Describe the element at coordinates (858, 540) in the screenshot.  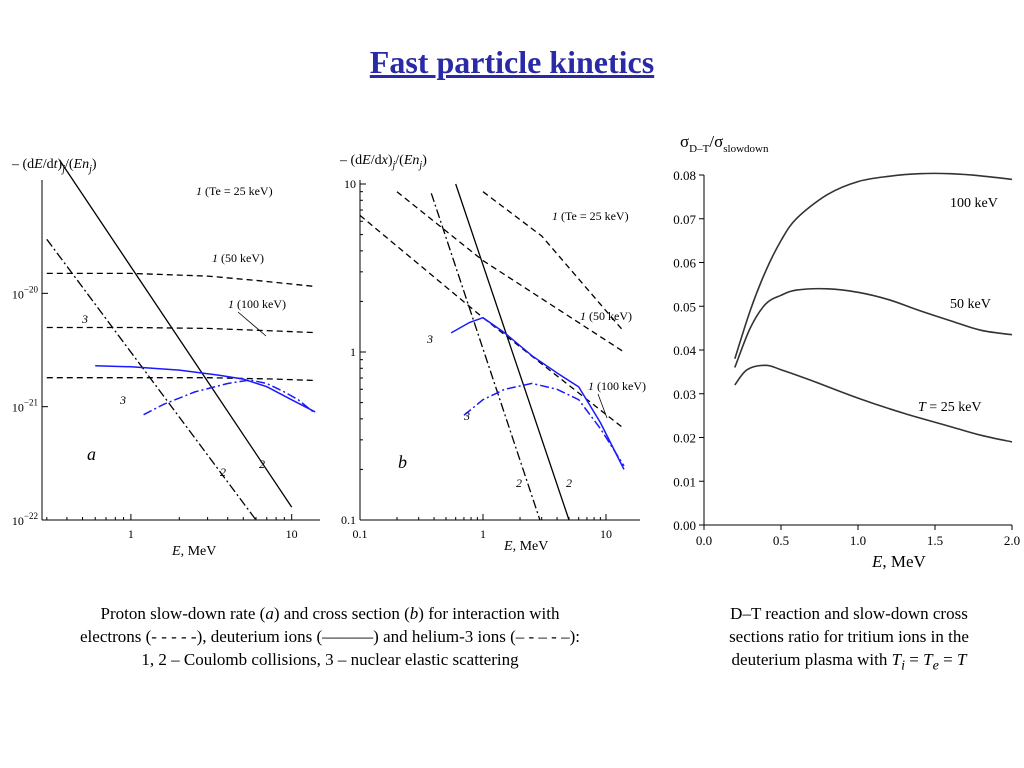
I see `chart-c-x-tick-label: 1.0` at that location.